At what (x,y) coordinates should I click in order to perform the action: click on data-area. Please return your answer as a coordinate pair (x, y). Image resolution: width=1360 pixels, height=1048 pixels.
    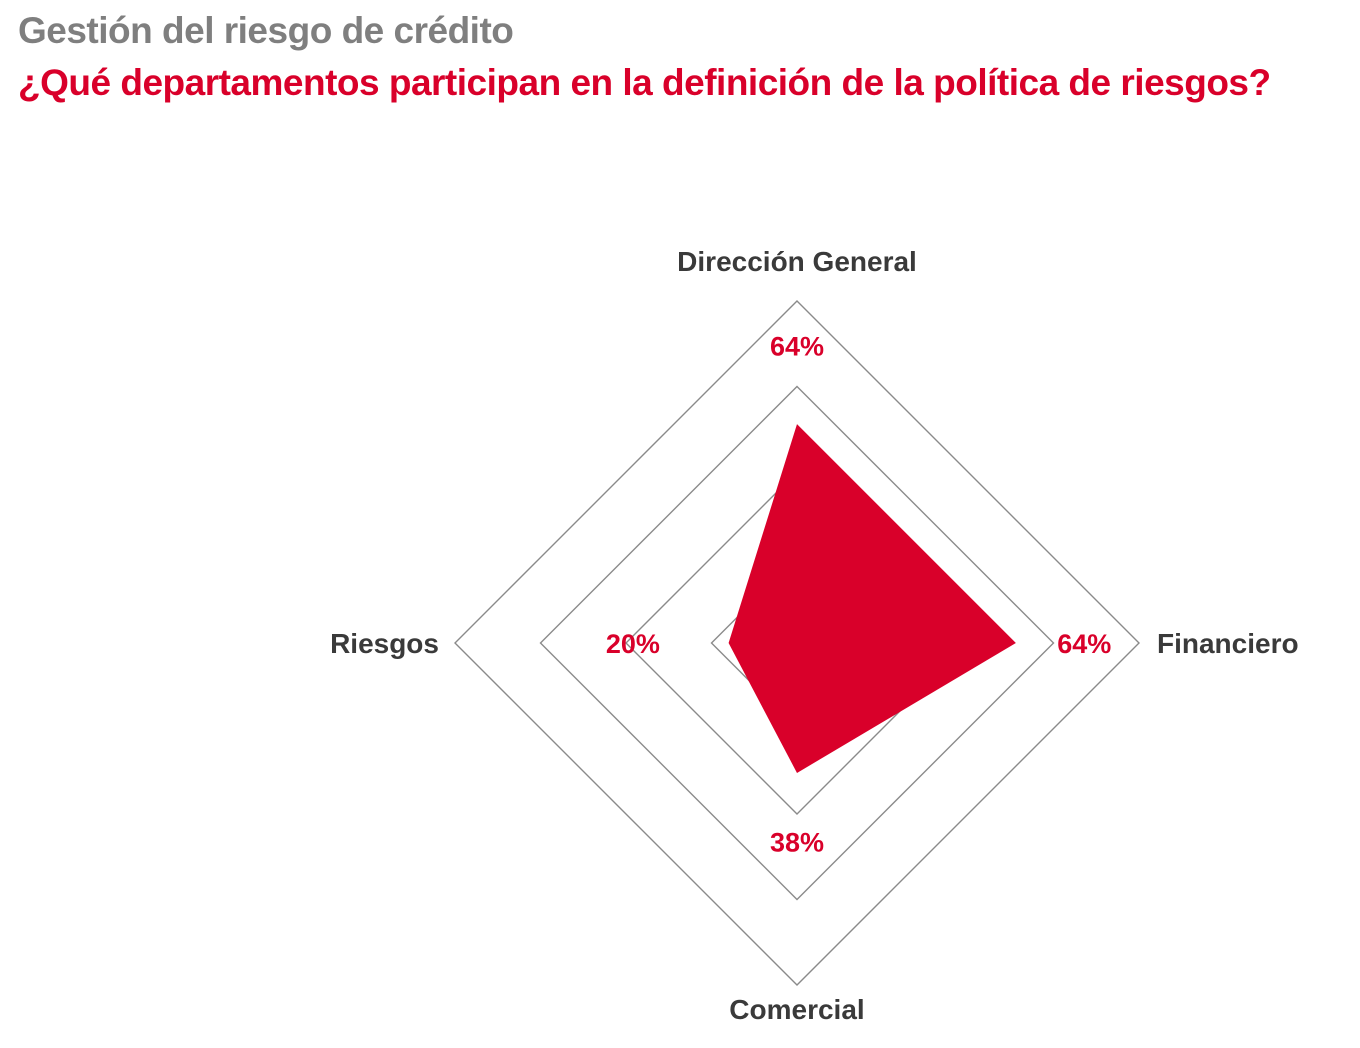
    Looking at the image, I should click on (872, 598).